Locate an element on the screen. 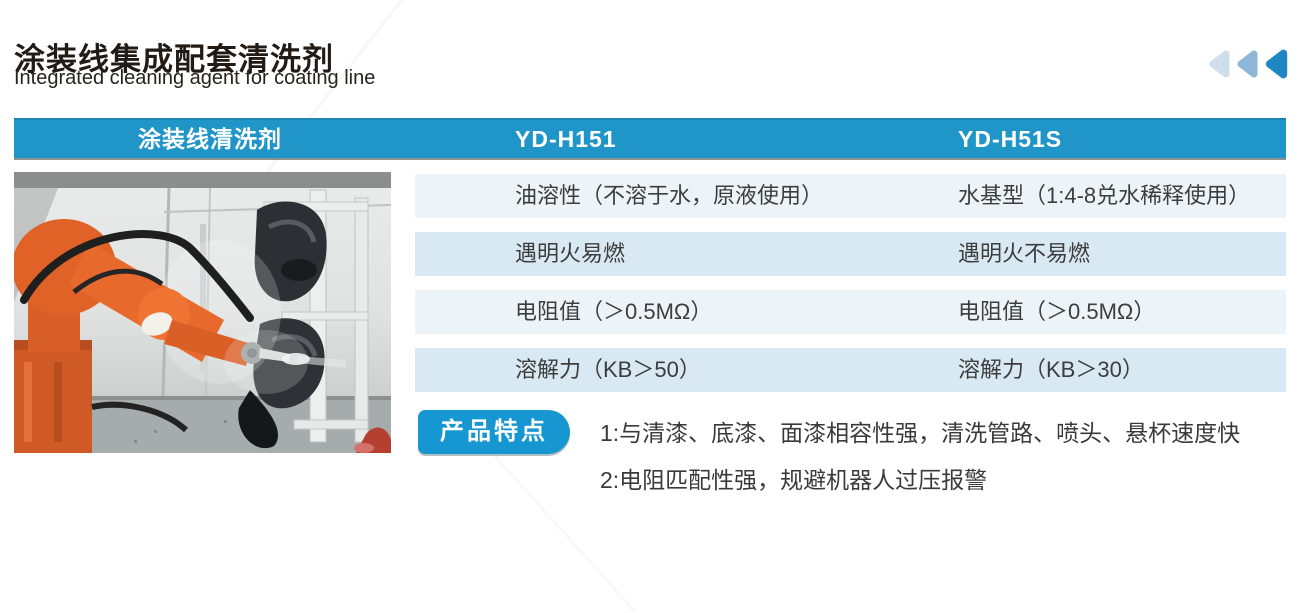  table-header-row: 涂装线清洗剂 YD-H151 YD-H51S is located at coordinates (650, 138).